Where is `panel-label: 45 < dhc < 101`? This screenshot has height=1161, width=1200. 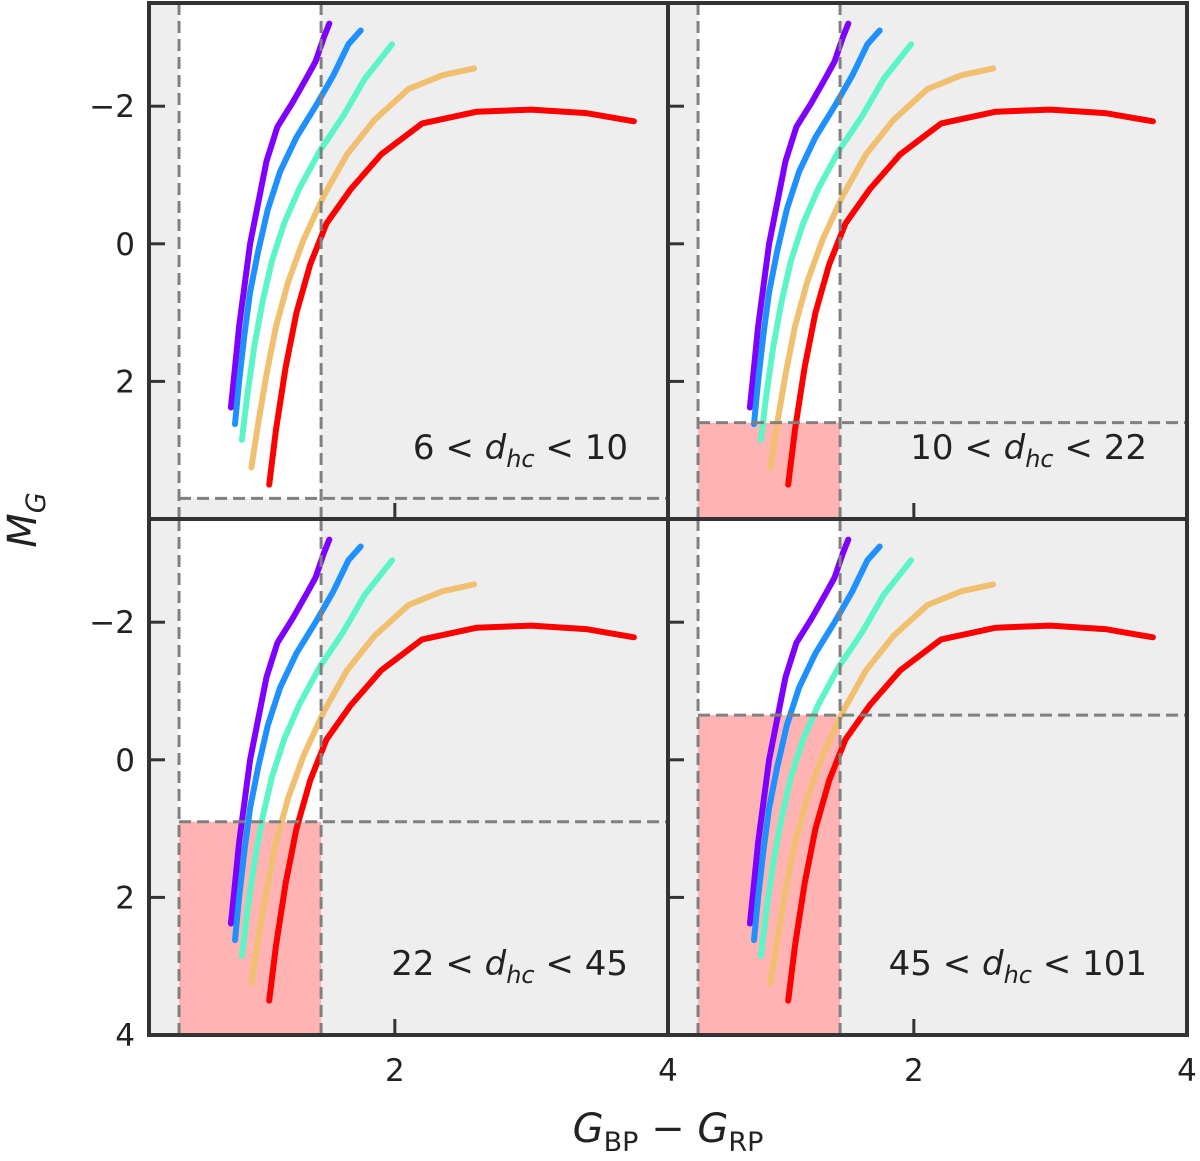
panel-label: 45 < dhc < 101 is located at coordinates (1018, 966).